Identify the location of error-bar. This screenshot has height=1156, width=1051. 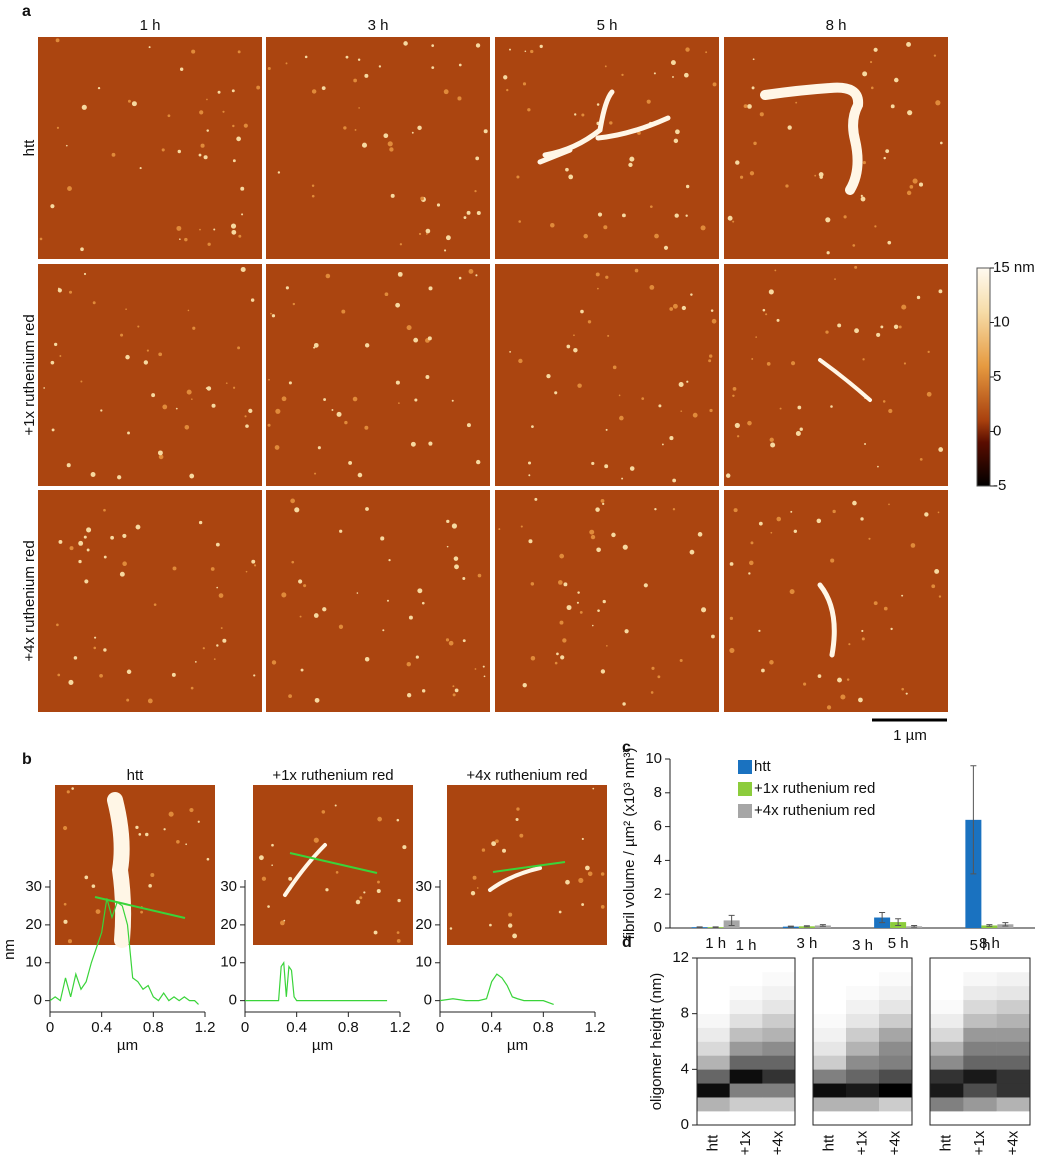
(973, 820).